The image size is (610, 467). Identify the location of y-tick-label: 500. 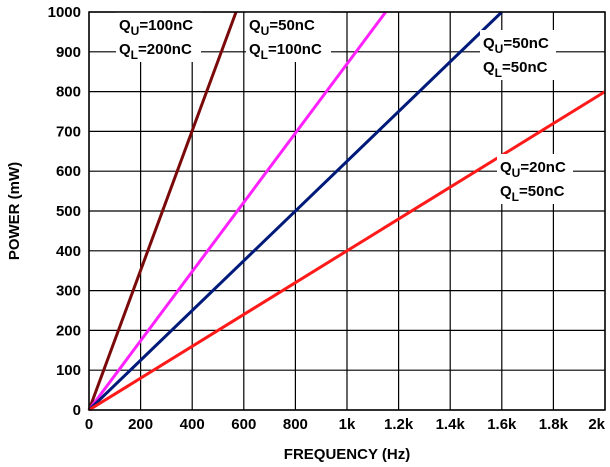
(68, 211).